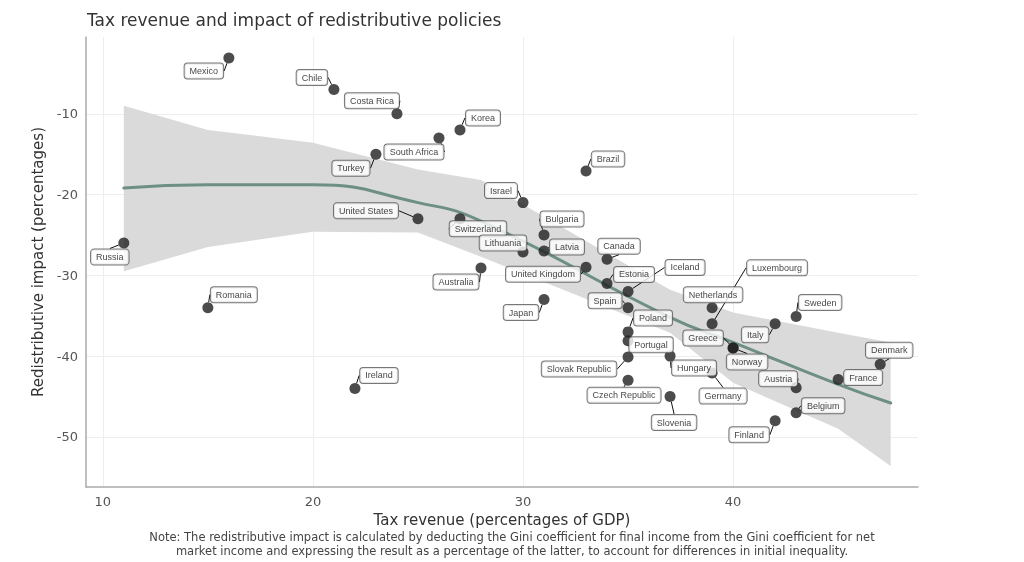  What do you see at coordinates (501, 190) in the screenshot?
I see `data-label: Israel` at bounding box center [501, 190].